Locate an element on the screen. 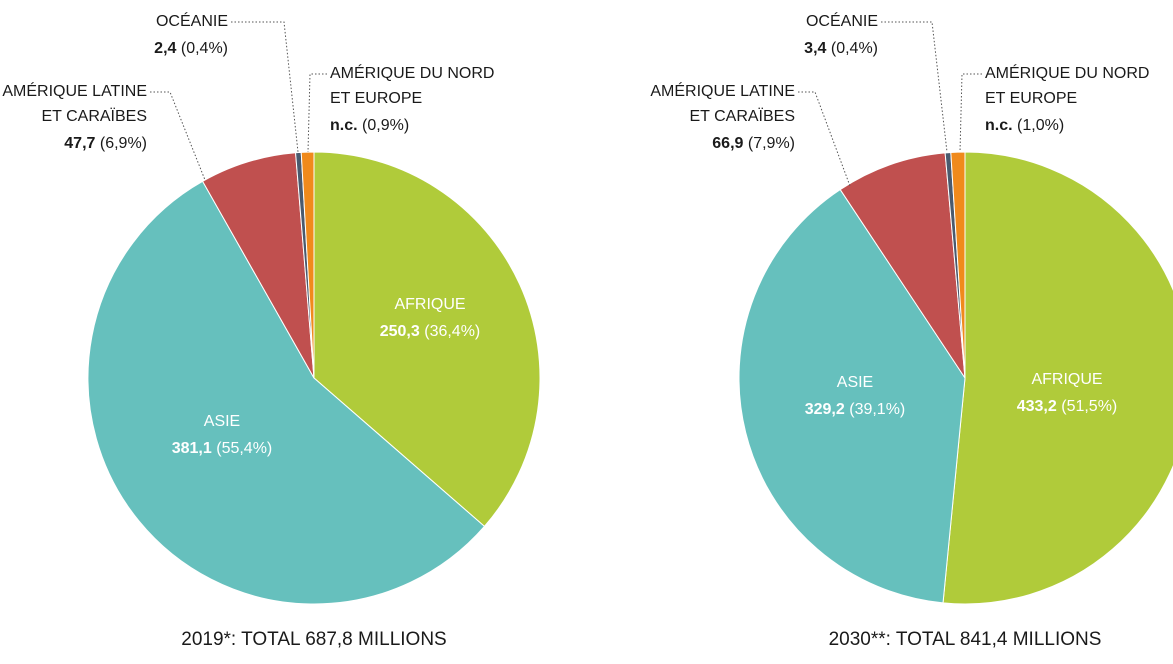 This screenshot has height=664, width=1173. slice-percent: (39,1%) is located at coordinates (877, 409).